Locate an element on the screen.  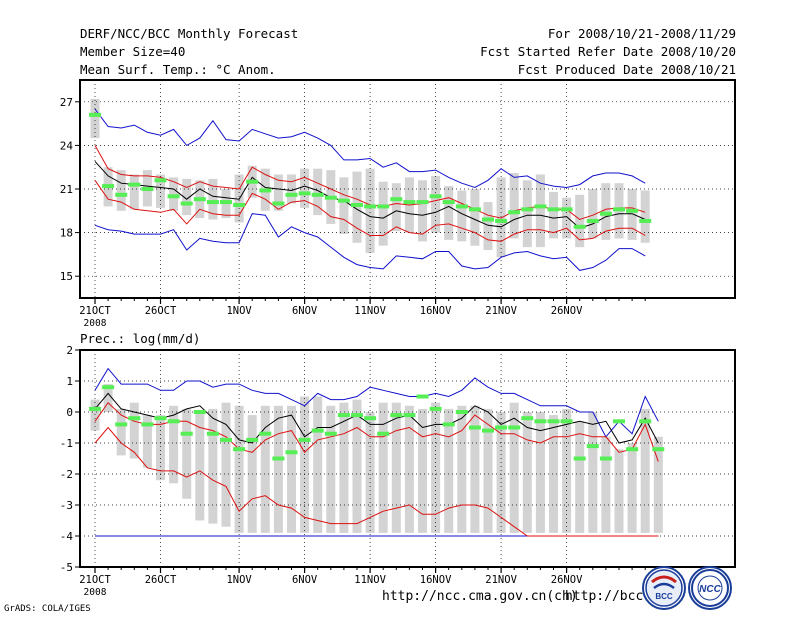
y-tick-label: -2 is located at coordinates (66, 474).